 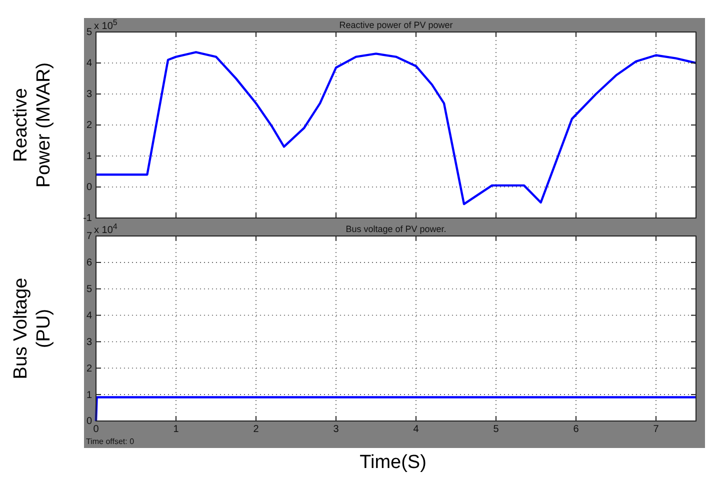 What do you see at coordinates (496, 430) in the screenshot?
I see `x-tick-label: 5` at bounding box center [496, 430].